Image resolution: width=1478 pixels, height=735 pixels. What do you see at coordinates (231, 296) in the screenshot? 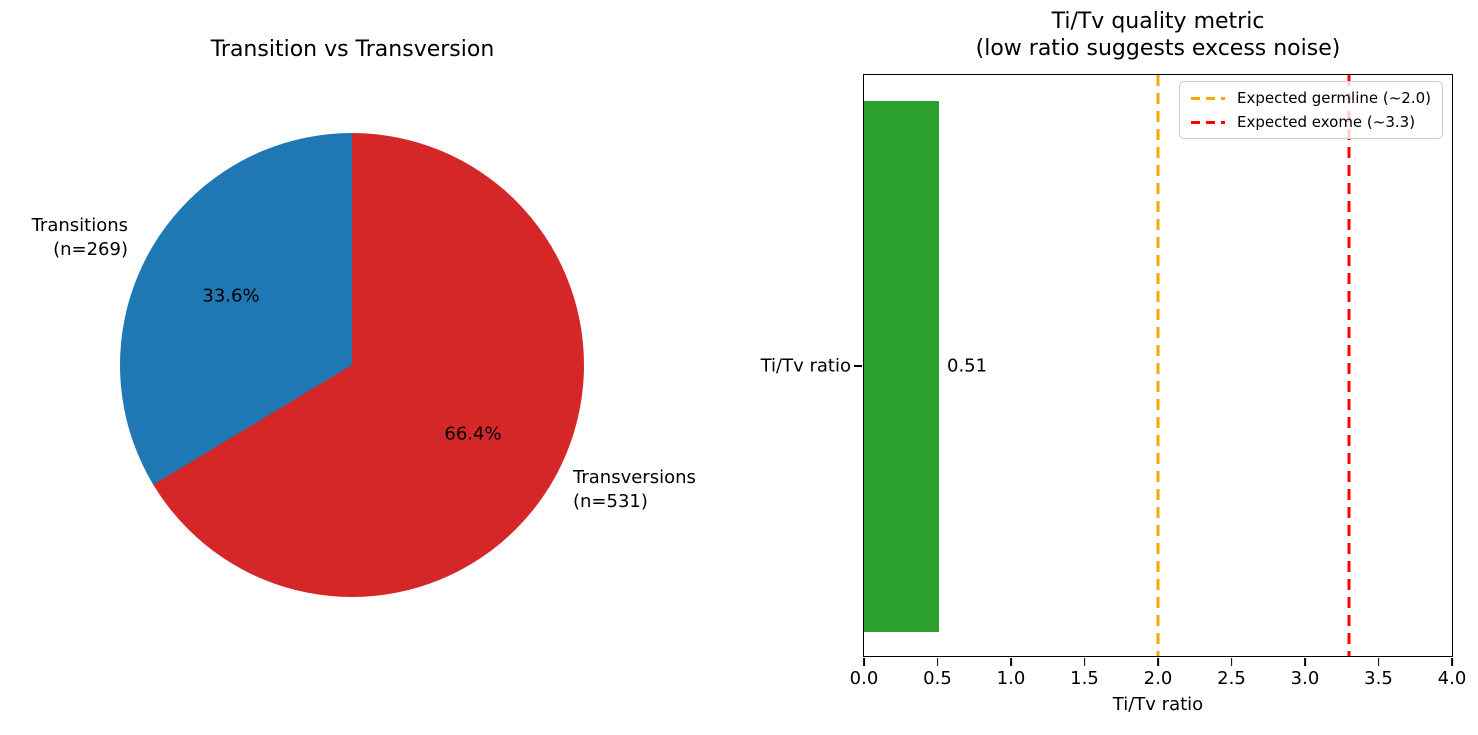
I see `pie-percent-transitions: 33.6%` at bounding box center [231, 296].